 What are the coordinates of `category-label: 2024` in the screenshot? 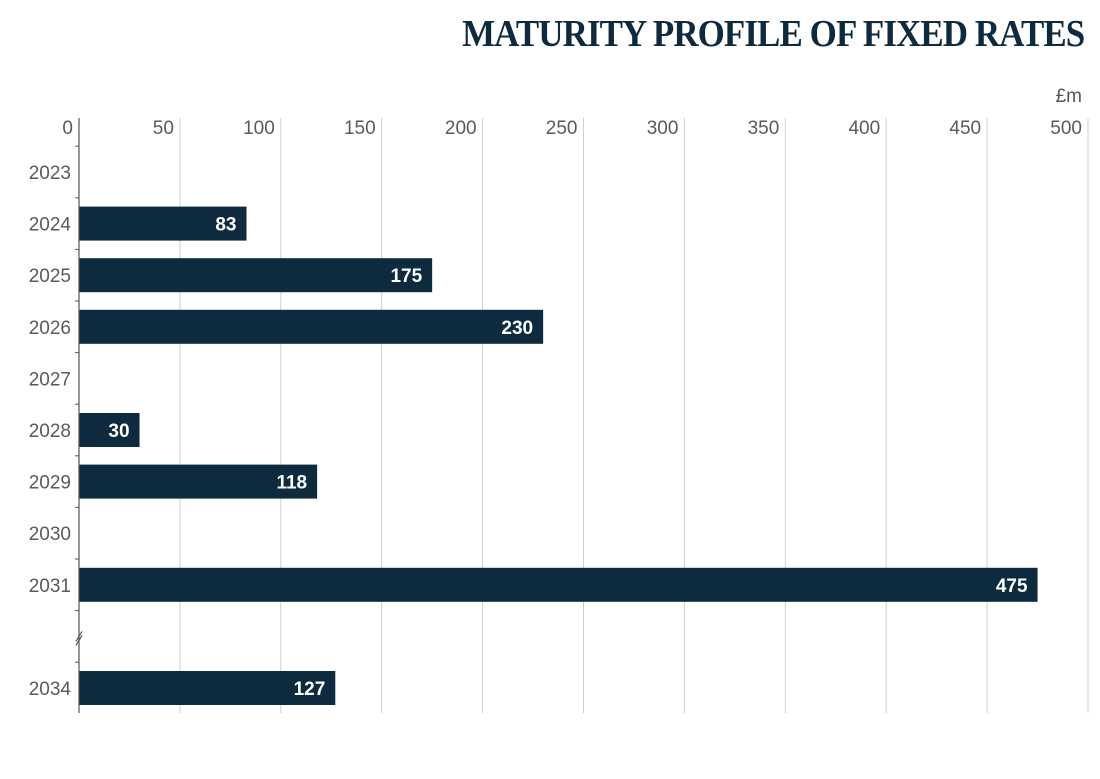 It's located at (50, 225).